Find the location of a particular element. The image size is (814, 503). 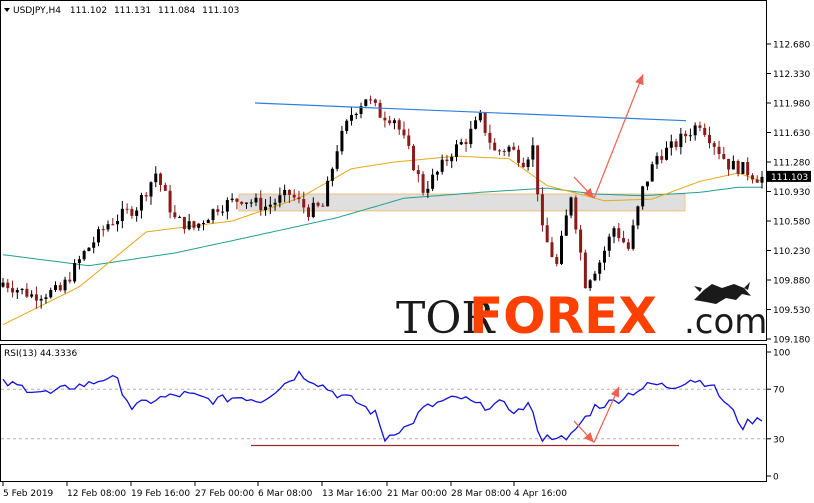

support-zone-rect is located at coordinates (462, 202).